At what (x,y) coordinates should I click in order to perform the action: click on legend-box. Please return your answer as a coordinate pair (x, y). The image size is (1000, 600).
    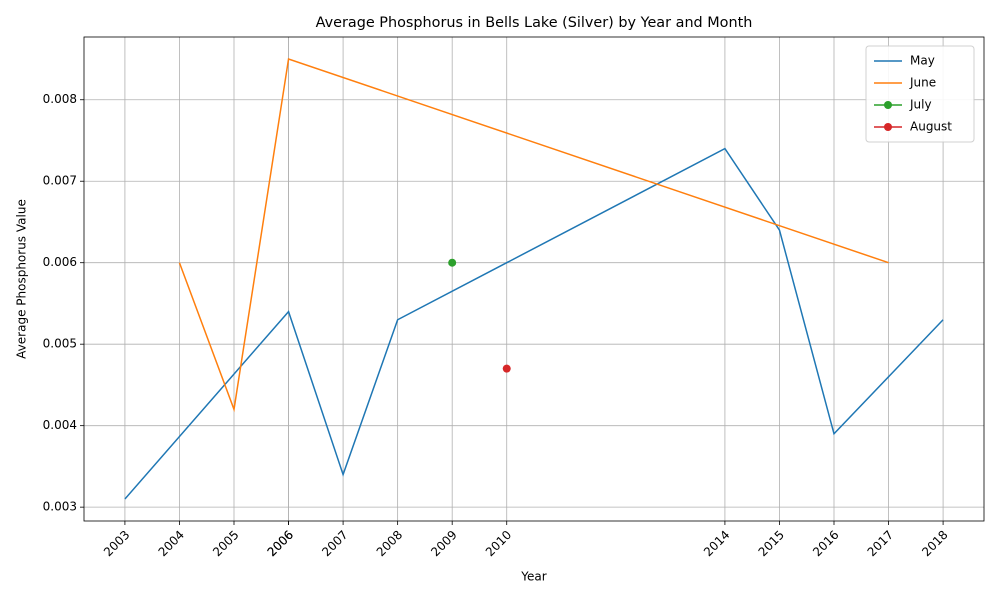
    Looking at the image, I should click on (920, 94).